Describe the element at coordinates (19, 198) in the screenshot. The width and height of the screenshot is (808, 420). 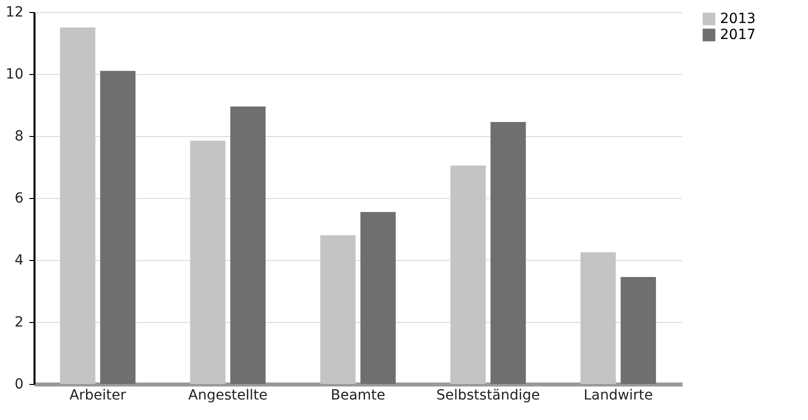
I see `y-tick-label: 6` at that location.